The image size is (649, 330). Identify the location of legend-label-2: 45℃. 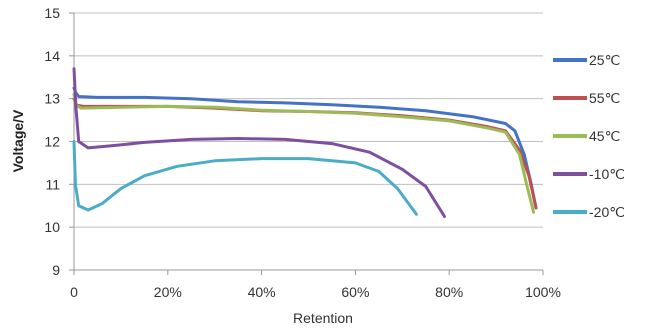
(604, 136).